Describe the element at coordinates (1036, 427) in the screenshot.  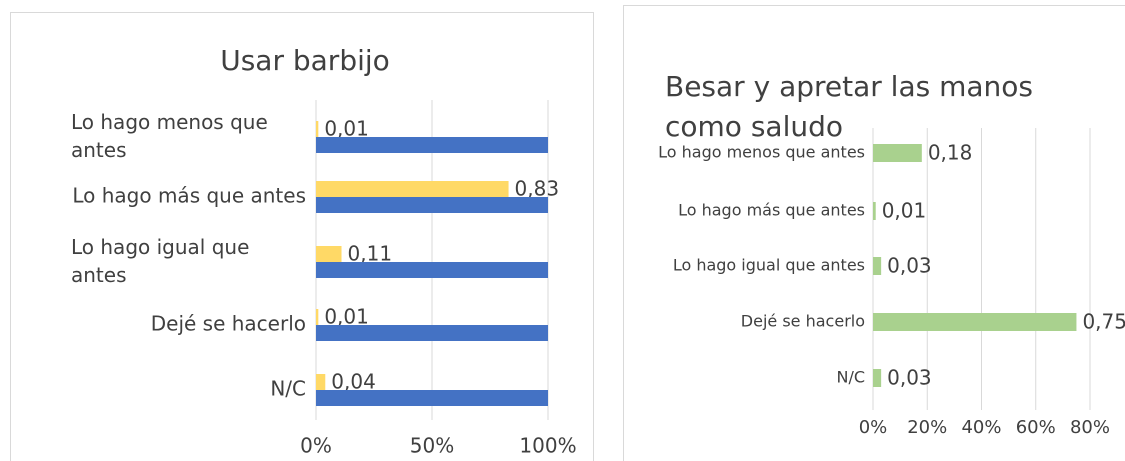
I see `x-tick-label: 60%` at that location.